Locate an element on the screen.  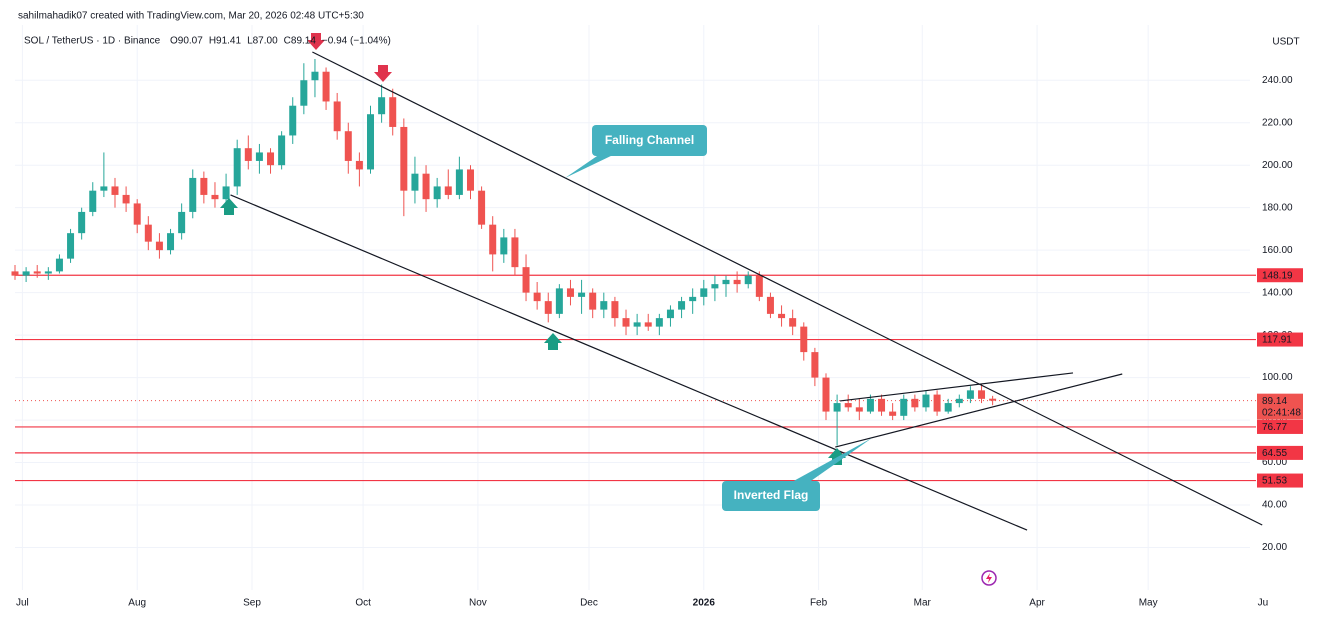
callout: Inverted Flag is located at coordinates (797, 474).